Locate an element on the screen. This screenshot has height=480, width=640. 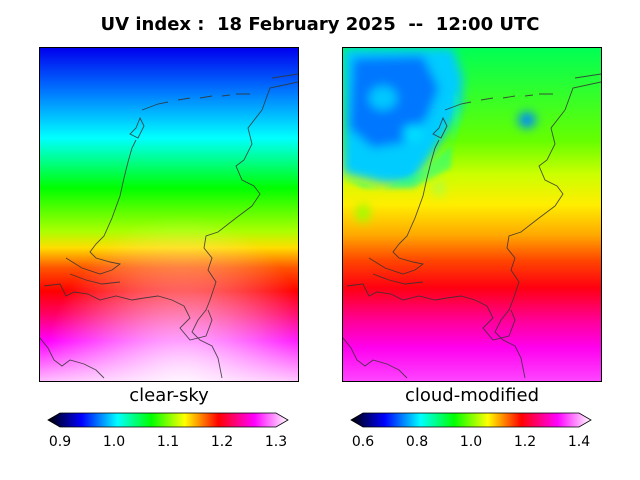
colorbar-cloud-modified is located at coordinates (471, 420).